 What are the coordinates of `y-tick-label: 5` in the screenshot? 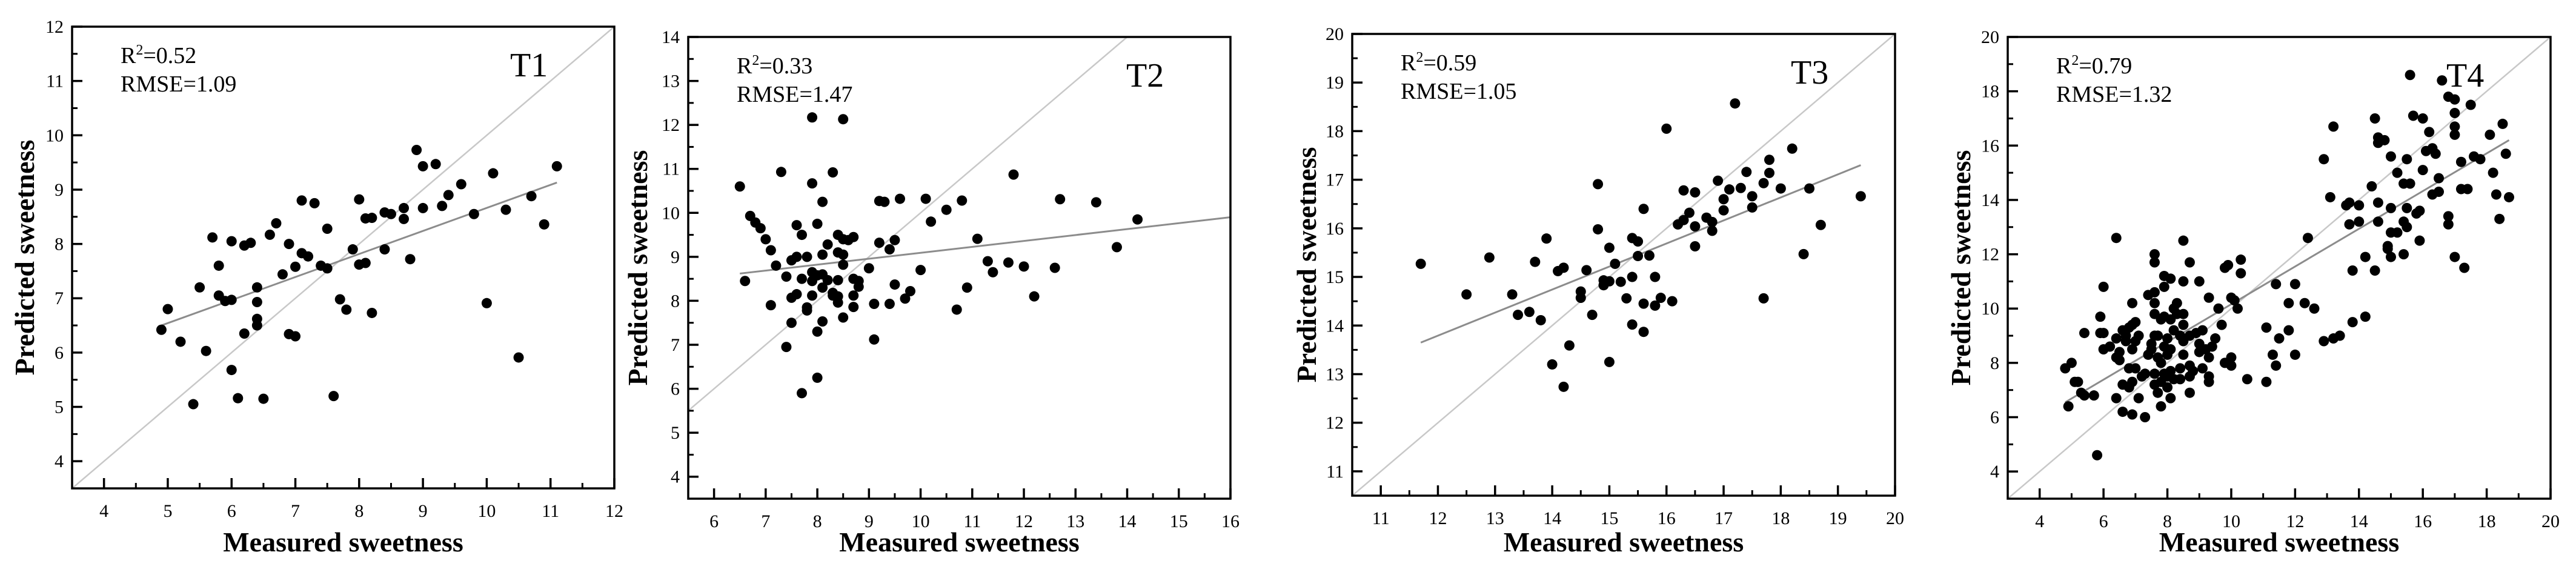 It's located at (675, 433).